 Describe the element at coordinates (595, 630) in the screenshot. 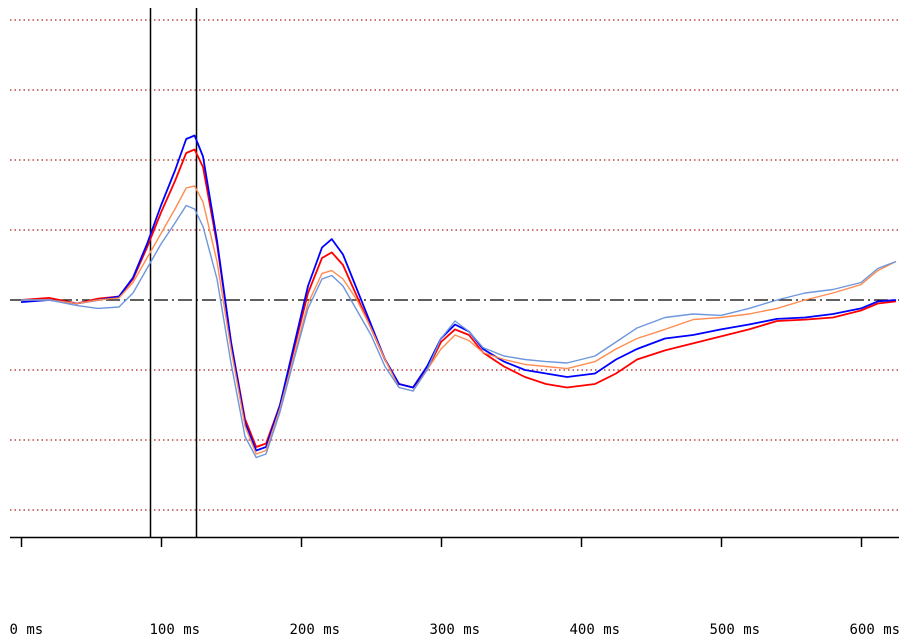

I see `x-tick-label: 400 ms` at that location.